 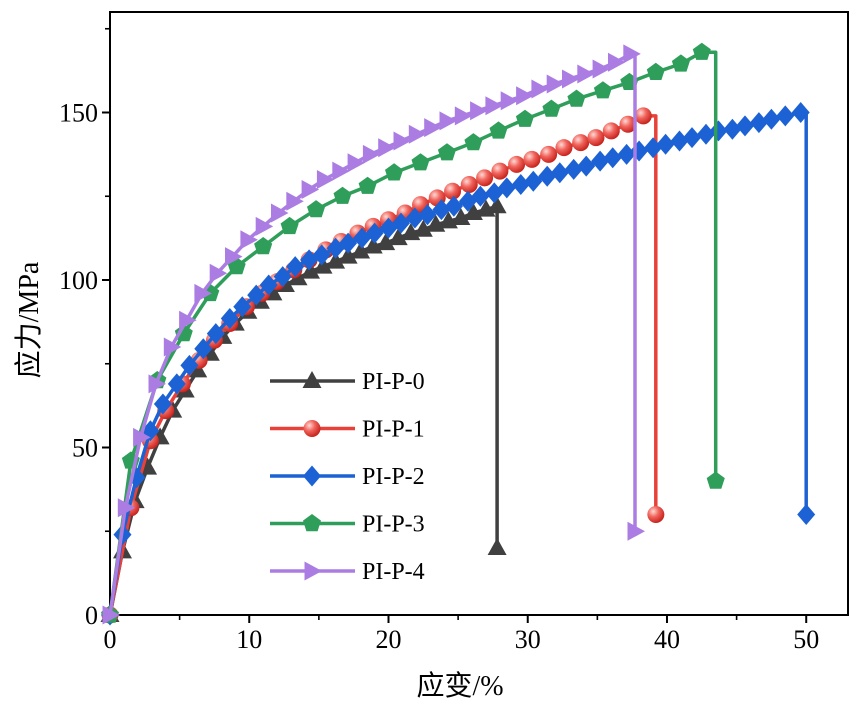 What do you see at coordinates (29, 319) in the screenshot?
I see `y-axis-title: 应力/MPa` at bounding box center [29, 319].